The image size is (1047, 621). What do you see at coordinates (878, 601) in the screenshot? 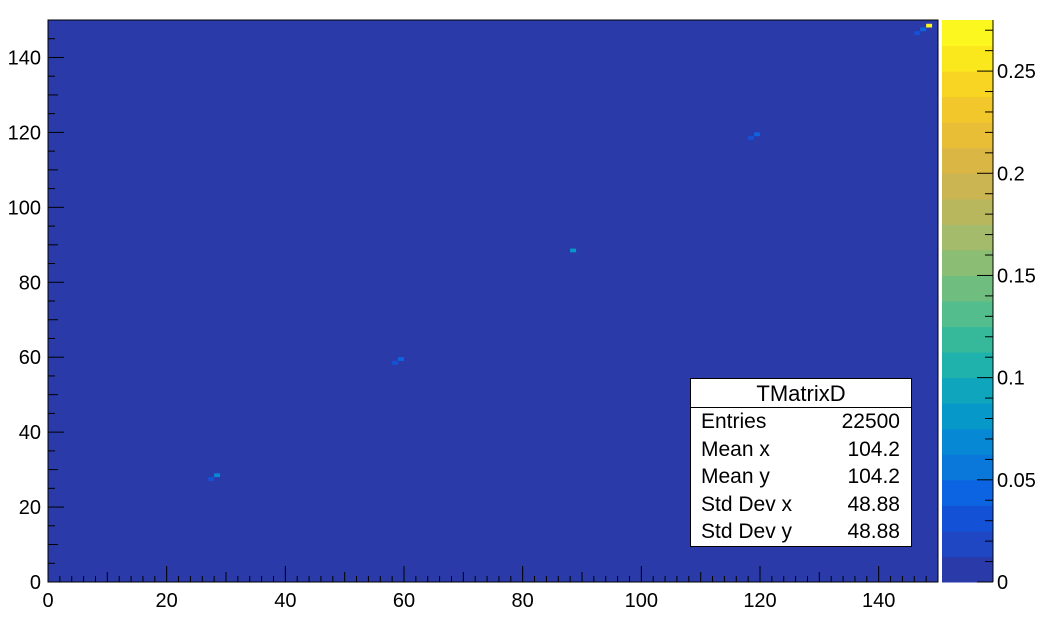
I see `x-tick-label: 140` at bounding box center [878, 601].